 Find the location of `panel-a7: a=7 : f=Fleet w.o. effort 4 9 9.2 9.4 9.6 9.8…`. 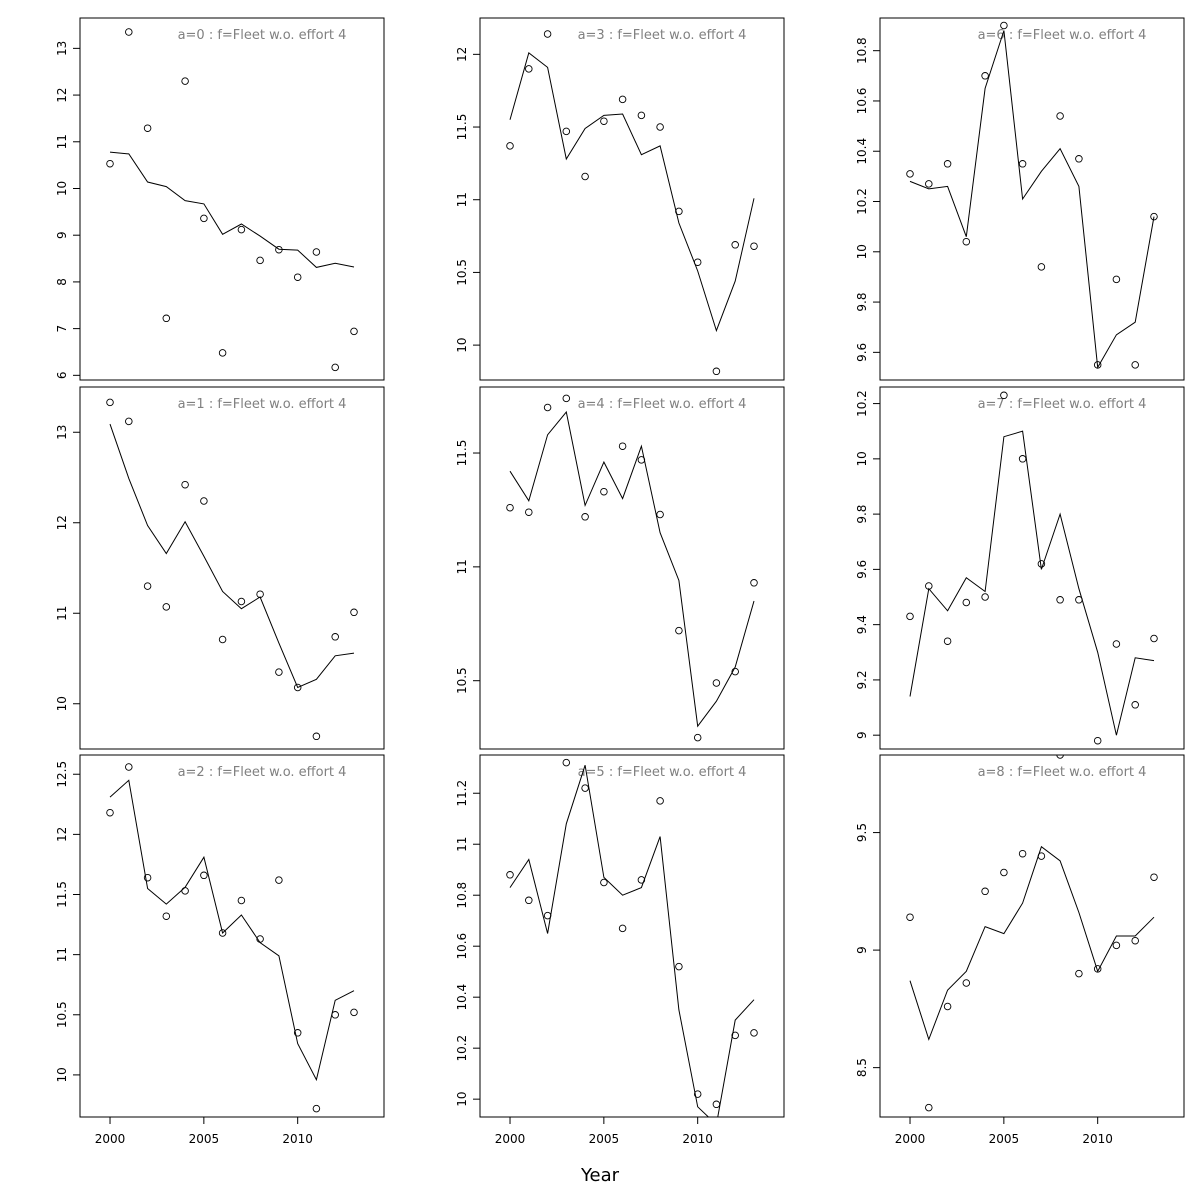

panel-a7: a=7 : f=Fleet w.o. effort 4 9 9.2 9.4 9.6 9.8… is located at coordinates (1020, 568).